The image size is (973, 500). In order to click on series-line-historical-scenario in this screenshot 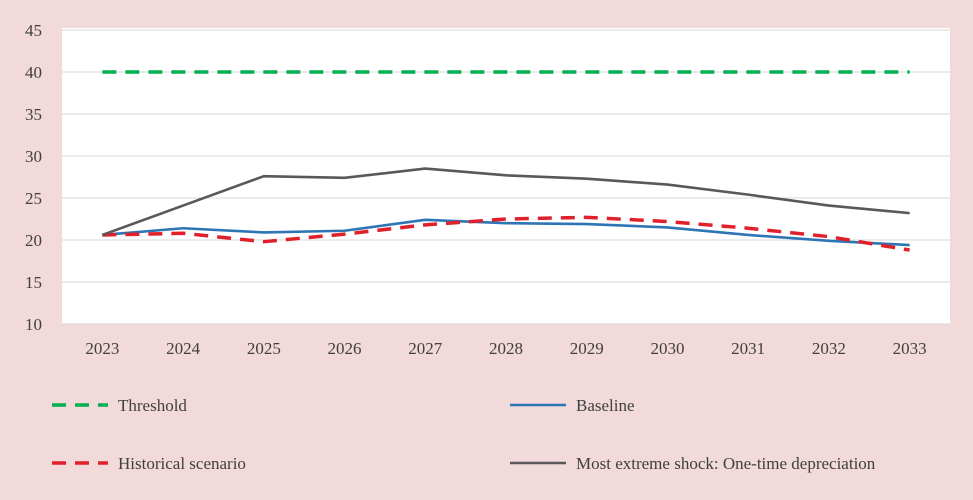, I will do `click(506, 233)`.